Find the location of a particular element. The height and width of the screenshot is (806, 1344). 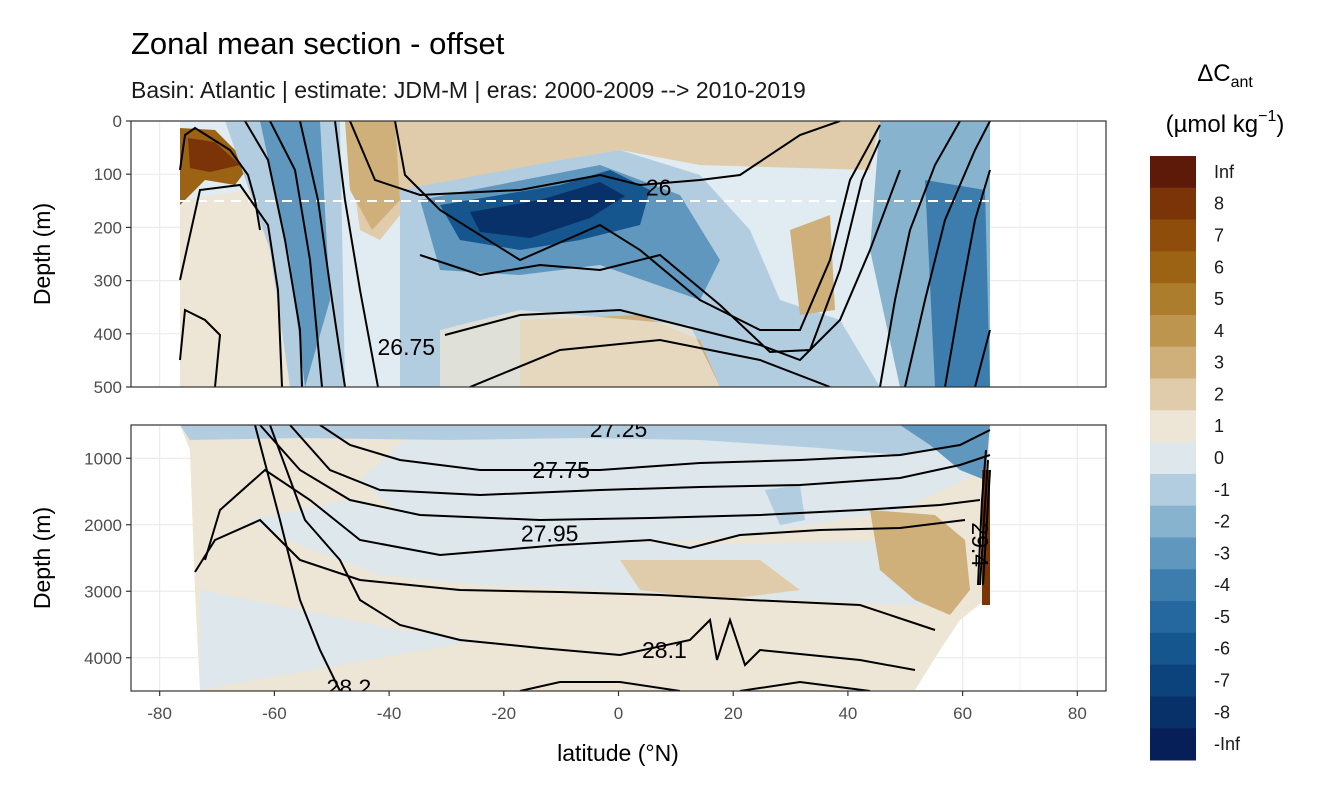

legend-unit-main: (µmol kg is located at coordinates (1212, 124).